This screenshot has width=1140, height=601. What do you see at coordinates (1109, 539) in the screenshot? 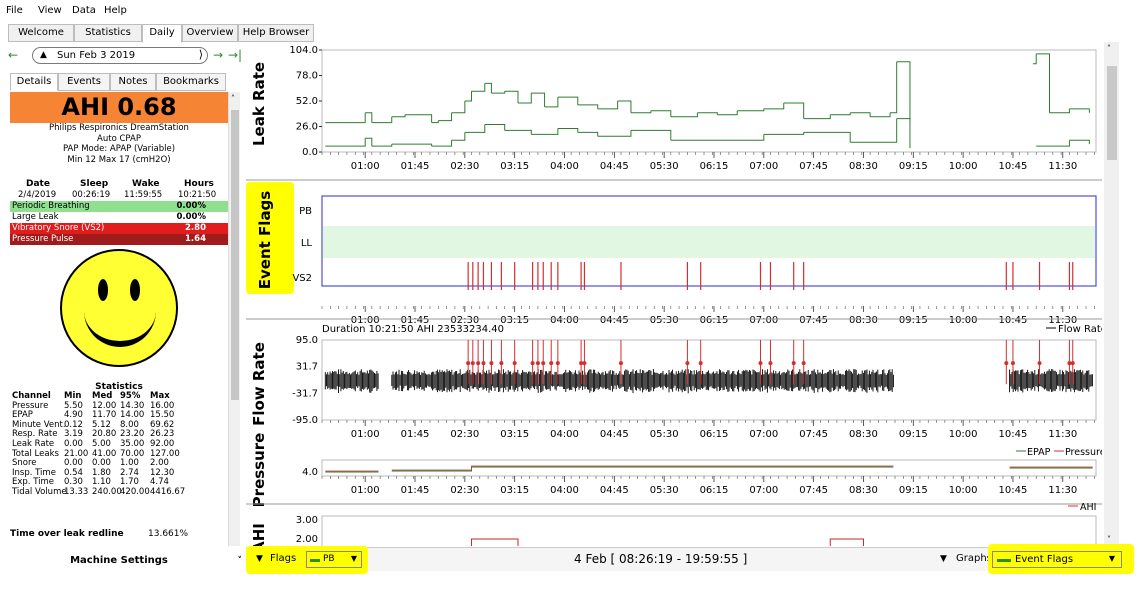
I see `scroll-down-icon: ˅` at bounding box center [1109, 539].